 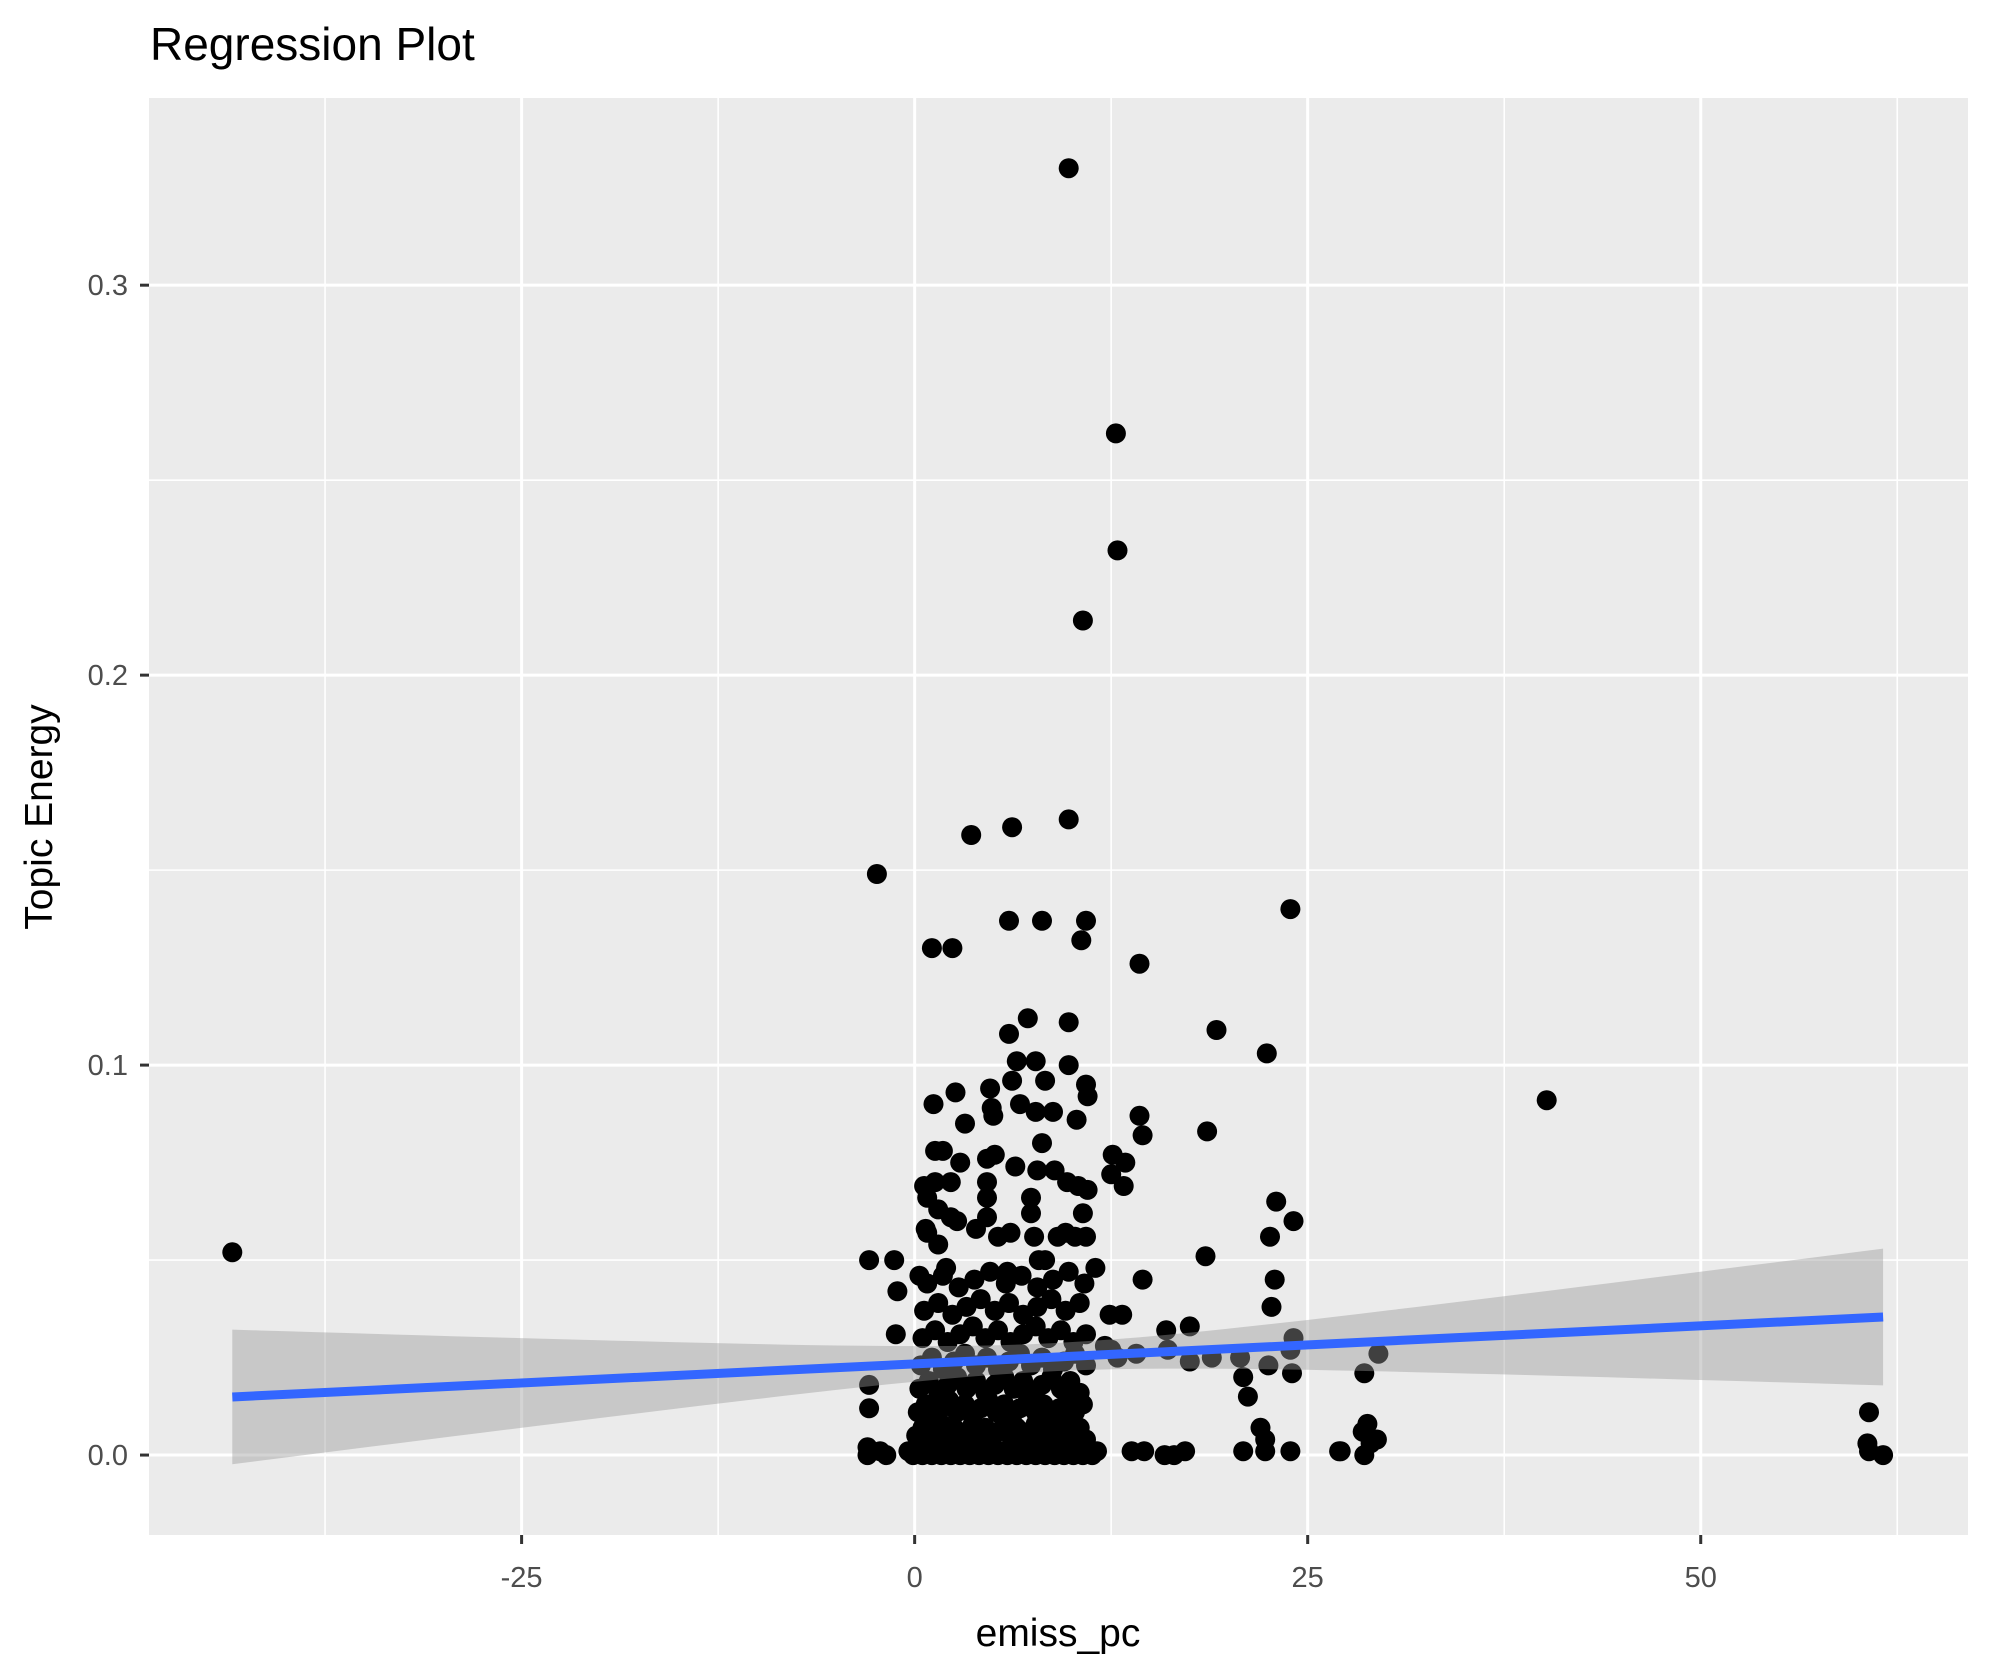 I want to click on regression-line, so click(x=1058, y=1357).